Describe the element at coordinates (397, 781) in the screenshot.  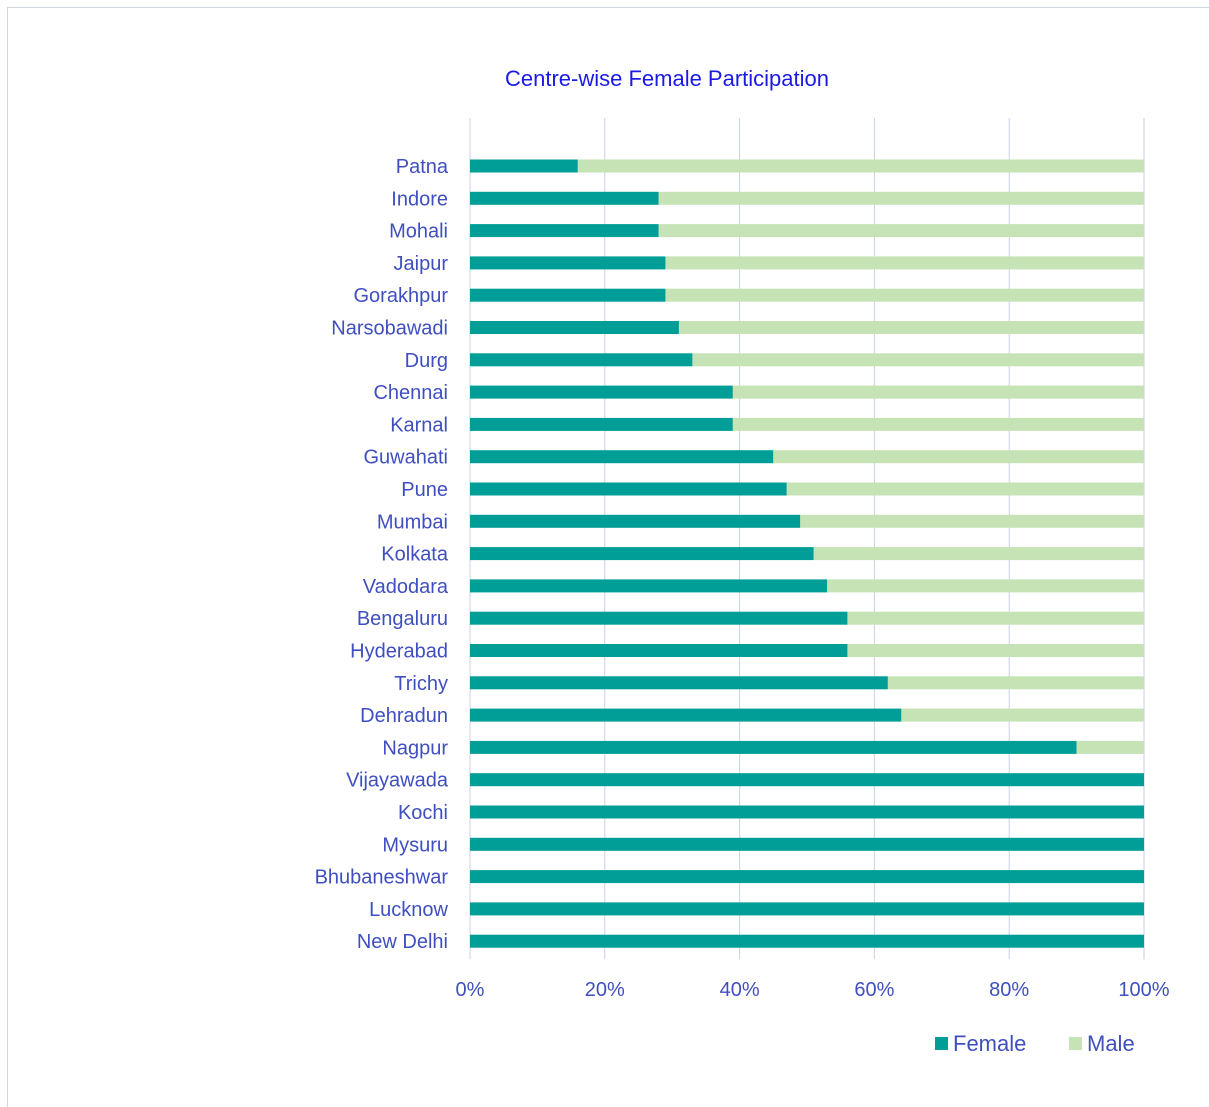
I see `category-label: Vijayawada` at that location.